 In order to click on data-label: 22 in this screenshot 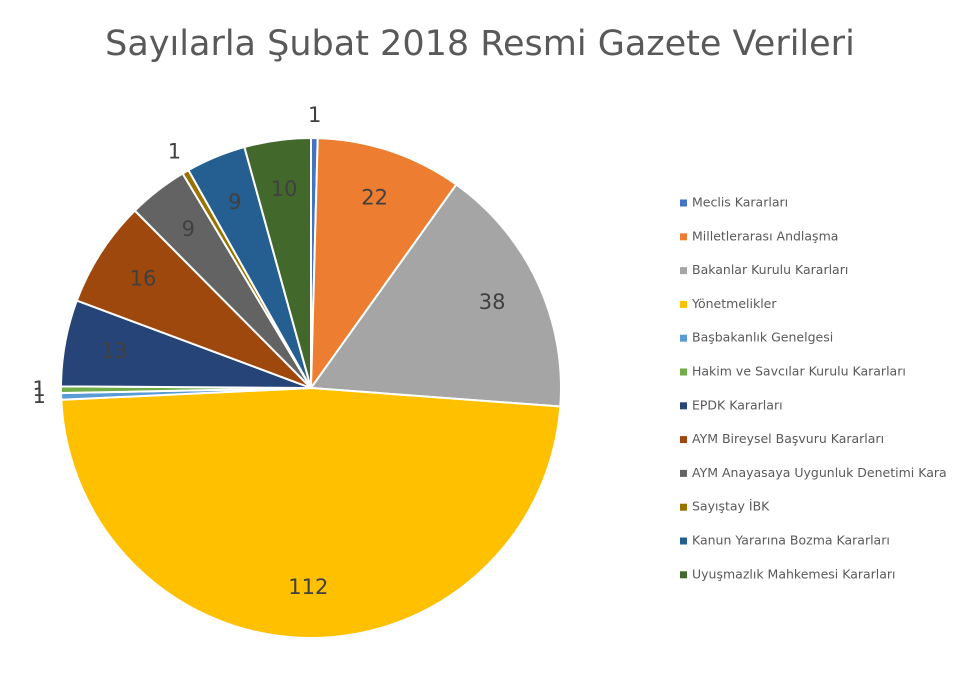, I will do `click(374, 197)`.